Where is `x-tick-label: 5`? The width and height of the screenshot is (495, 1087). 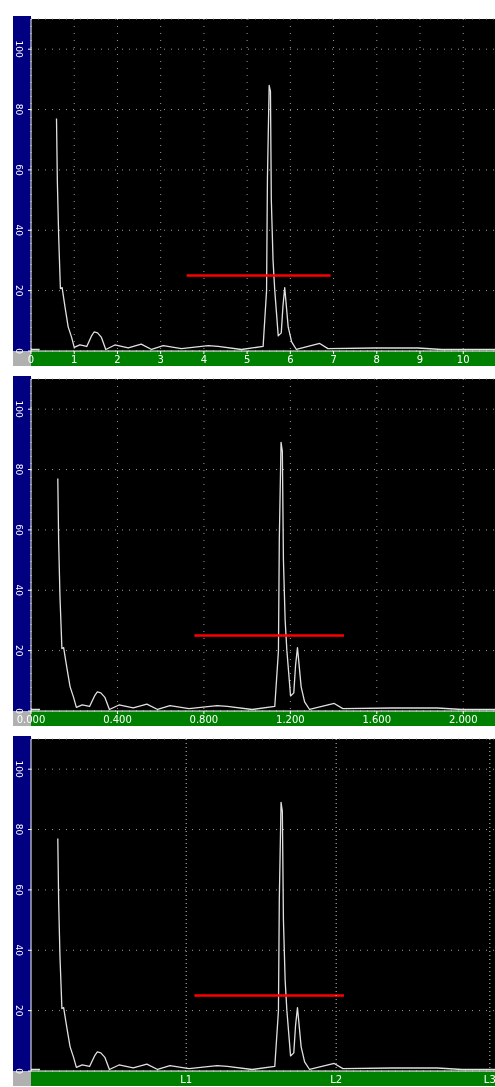 x-tick-label: 5 is located at coordinates (247, 360).